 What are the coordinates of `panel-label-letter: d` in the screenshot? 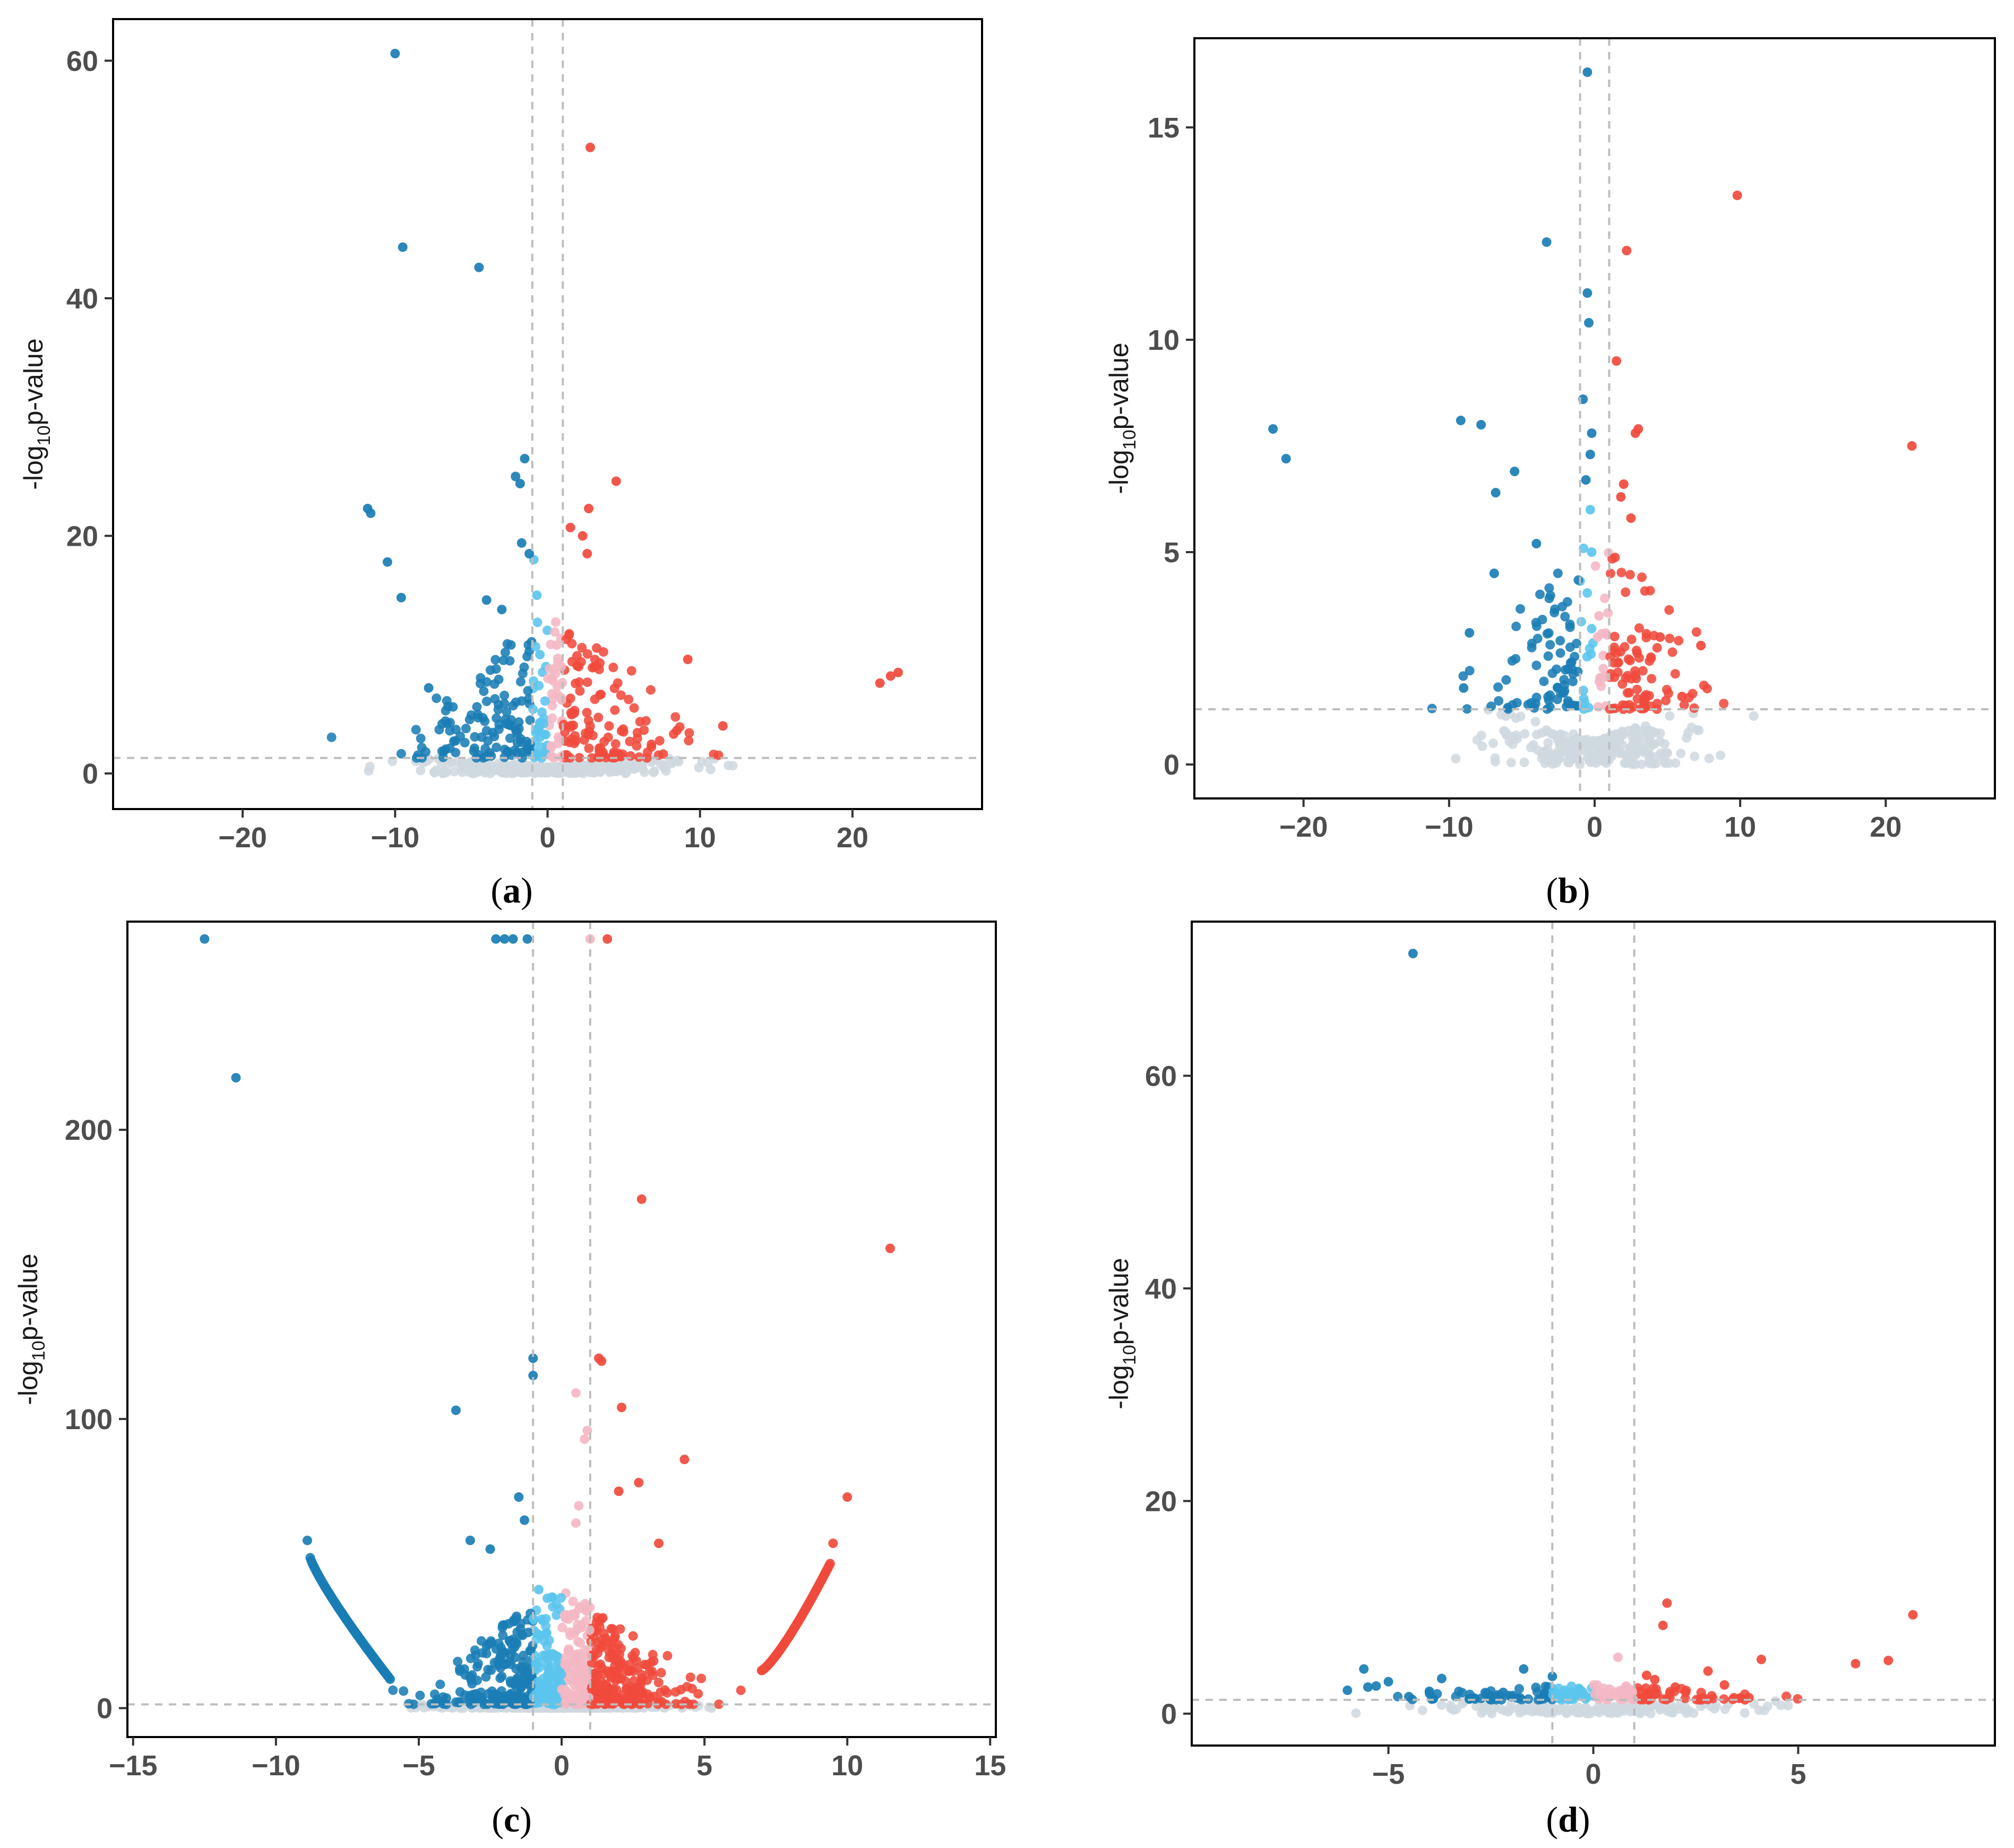 It's located at (1568, 1819).